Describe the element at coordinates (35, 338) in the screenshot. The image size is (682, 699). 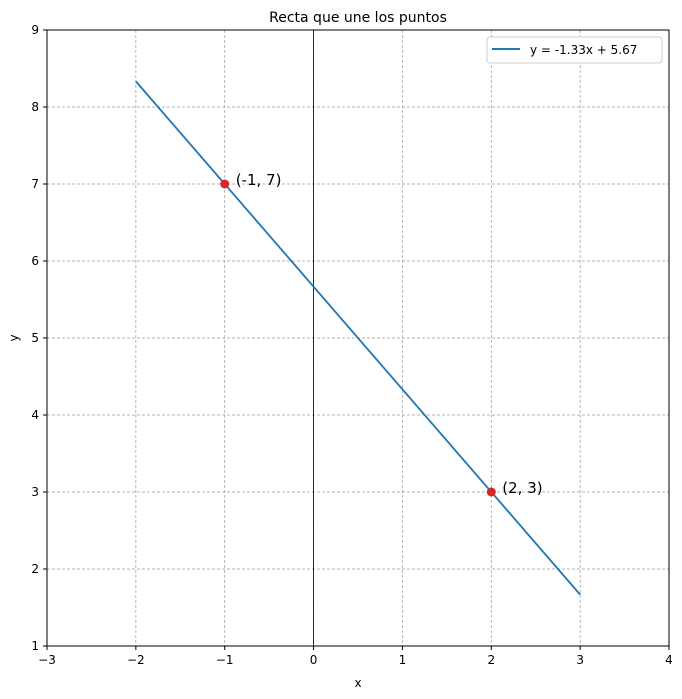
I see `y-tick-label: 5` at that location.